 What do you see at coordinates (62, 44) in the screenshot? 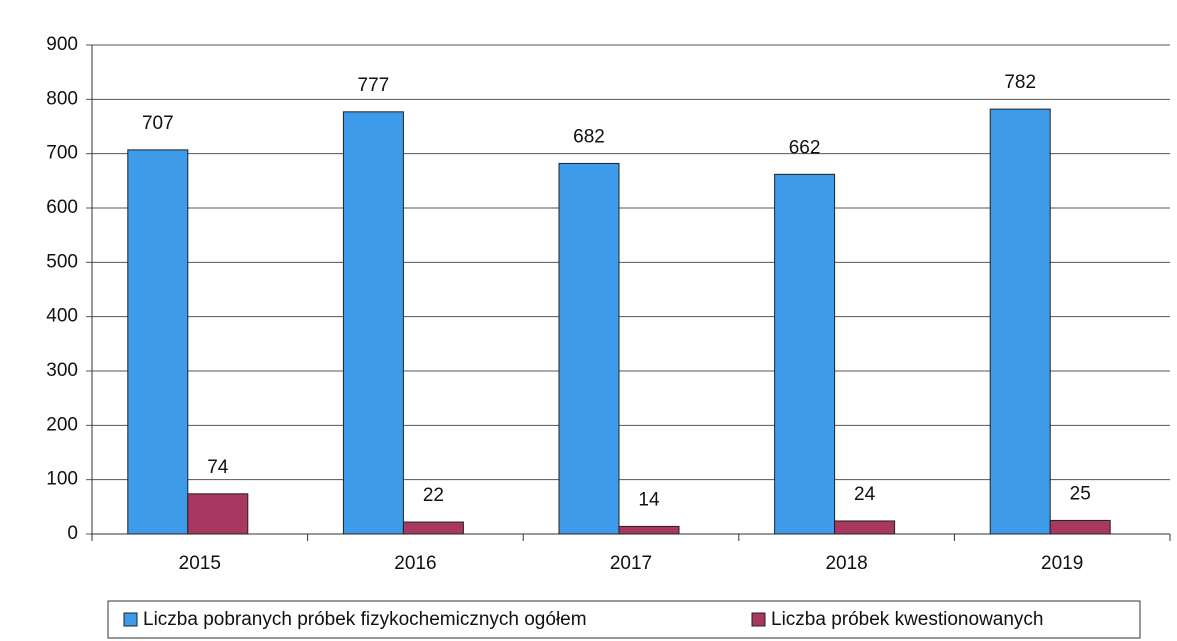
I see `y-tick-label: 900` at bounding box center [62, 44].